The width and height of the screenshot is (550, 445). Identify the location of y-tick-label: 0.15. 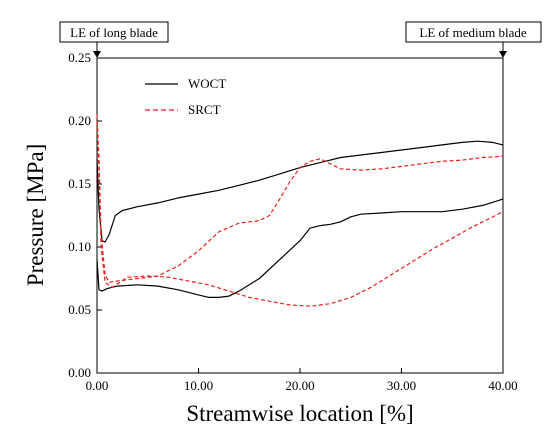
(79, 183).